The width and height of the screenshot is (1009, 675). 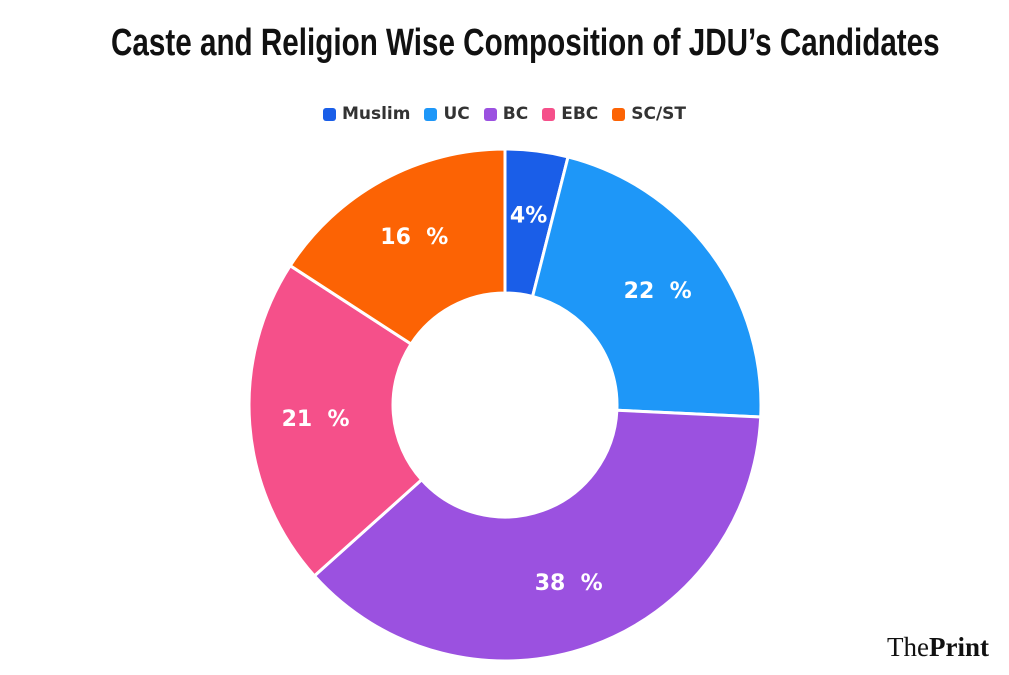 What do you see at coordinates (569, 583) in the screenshot?
I see `label-bc: 38 %` at bounding box center [569, 583].